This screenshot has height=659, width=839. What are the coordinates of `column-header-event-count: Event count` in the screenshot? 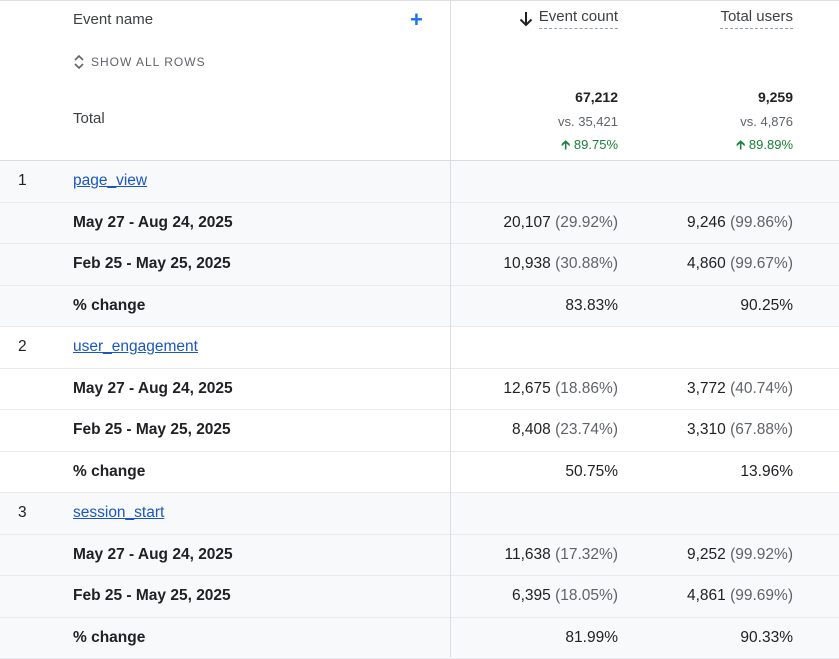 It's located at (568, 18).